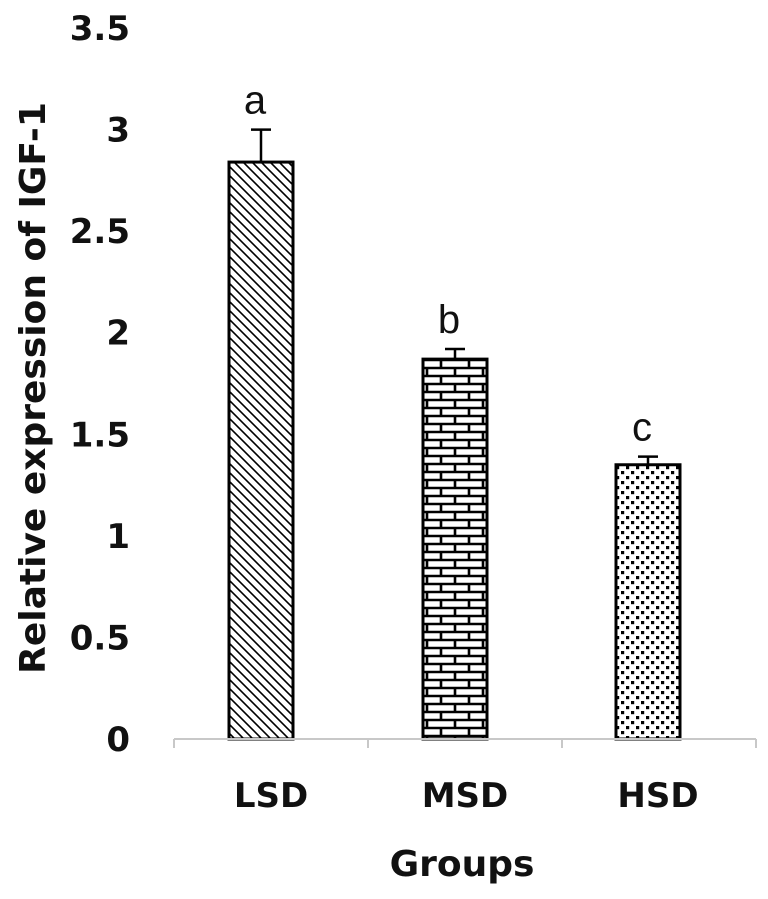 Image resolution: width=768 pixels, height=899 pixels. What do you see at coordinates (455, 549) in the screenshot?
I see `bar-msd` at bounding box center [455, 549].